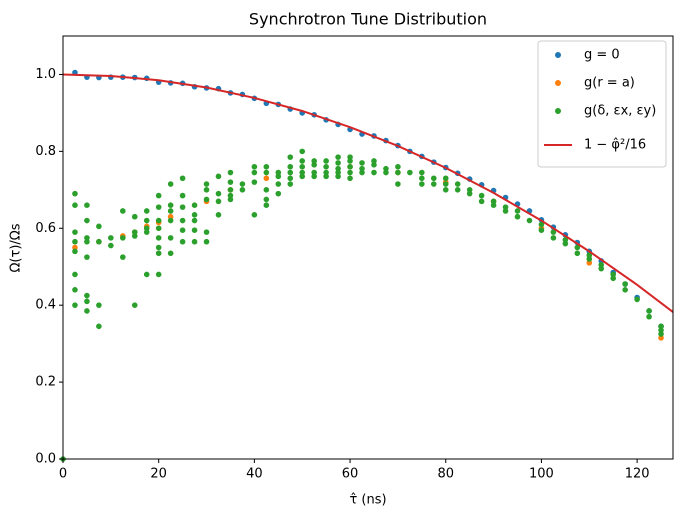  I want to click on y-tick-label: 0.2, so click(45, 382).